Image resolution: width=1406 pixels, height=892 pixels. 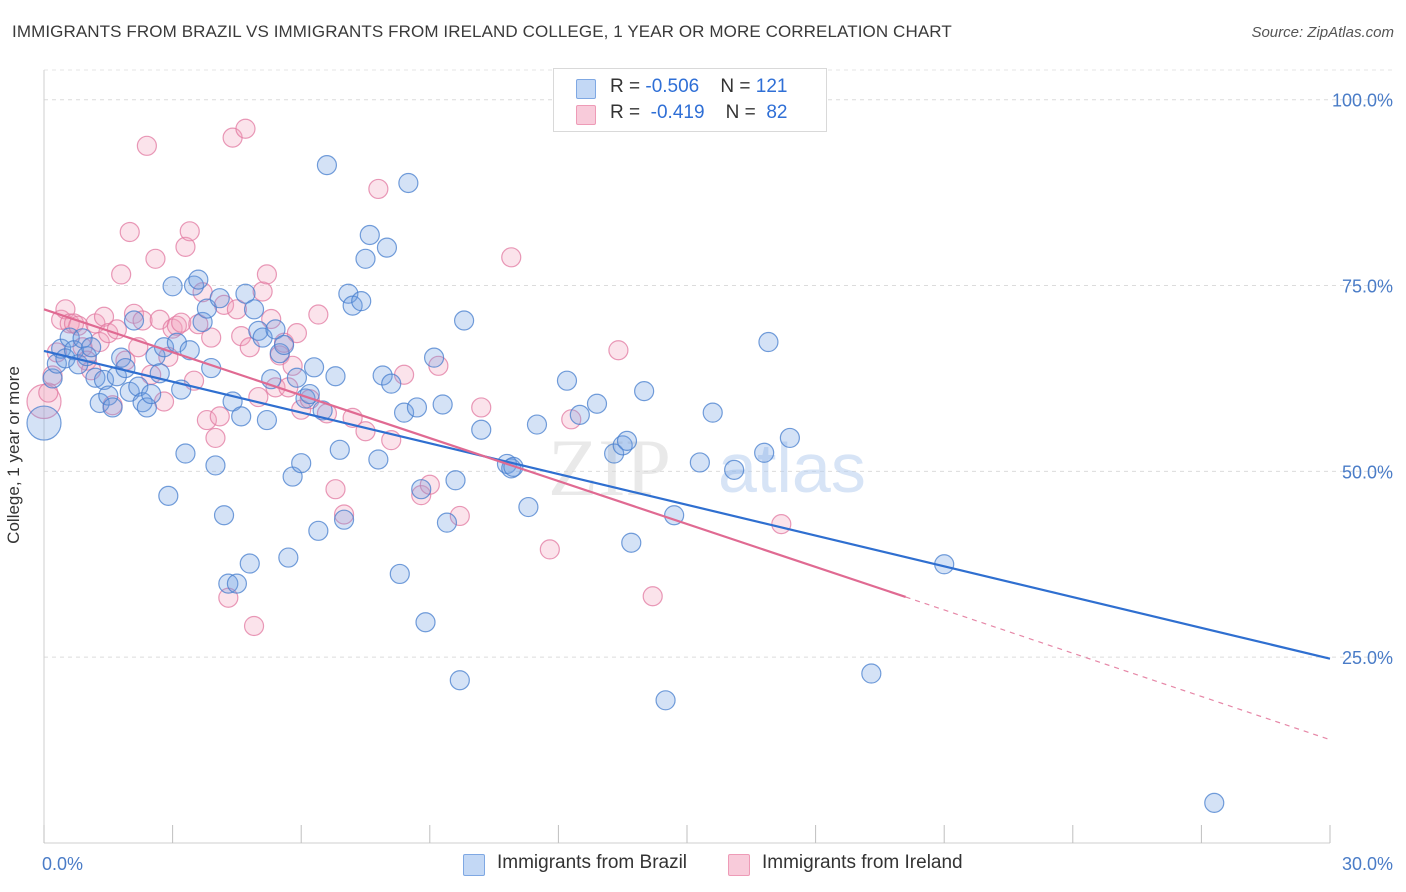 What do you see at coordinates (862, 862) in the screenshot?
I see `bottom-ireland-label: Immigrants from Ireland` at bounding box center [862, 862].